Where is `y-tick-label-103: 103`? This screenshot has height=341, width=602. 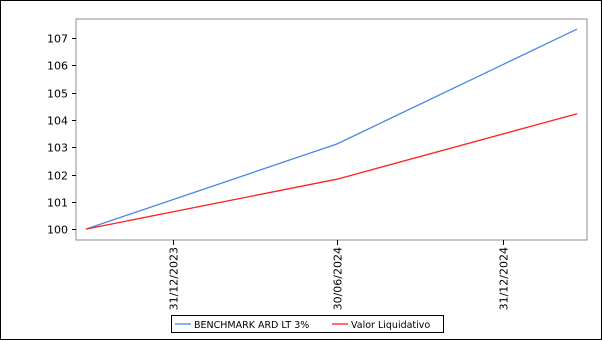 y-tick-label-103: 103 is located at coordinates (57, 148).